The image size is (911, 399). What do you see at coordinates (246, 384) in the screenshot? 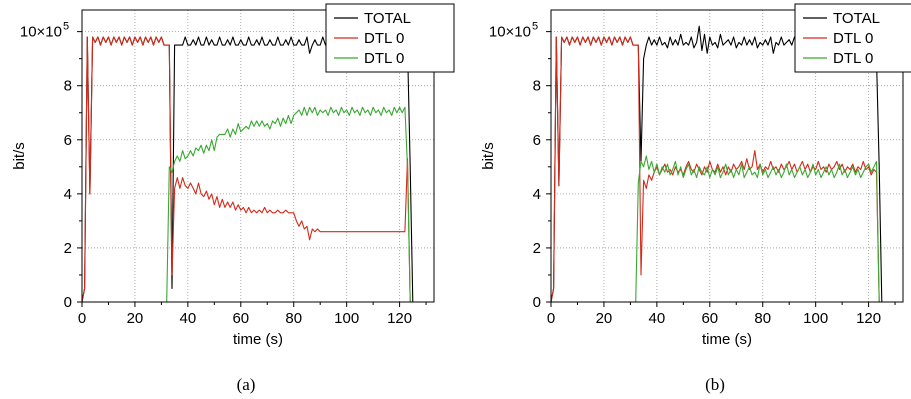
I see `panel-caption: (a)` at bounding box center [246, 384].